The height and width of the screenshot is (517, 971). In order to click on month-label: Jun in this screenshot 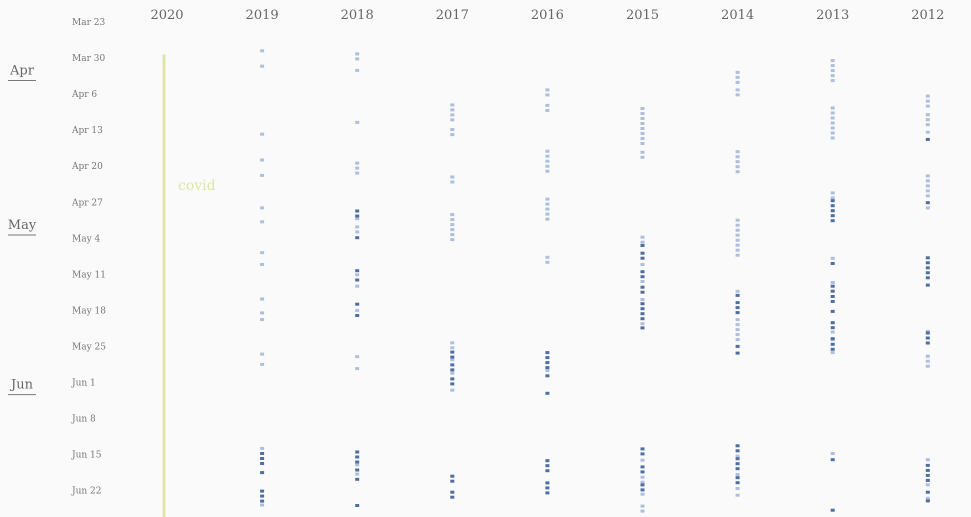, I will do `click(21, 385)`.